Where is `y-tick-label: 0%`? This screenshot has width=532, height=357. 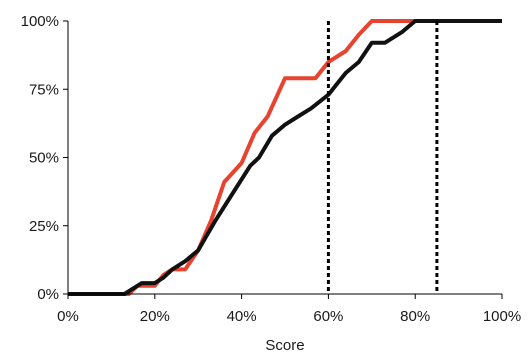 y-tick-label: 0% is located at coordinates (48, 294).